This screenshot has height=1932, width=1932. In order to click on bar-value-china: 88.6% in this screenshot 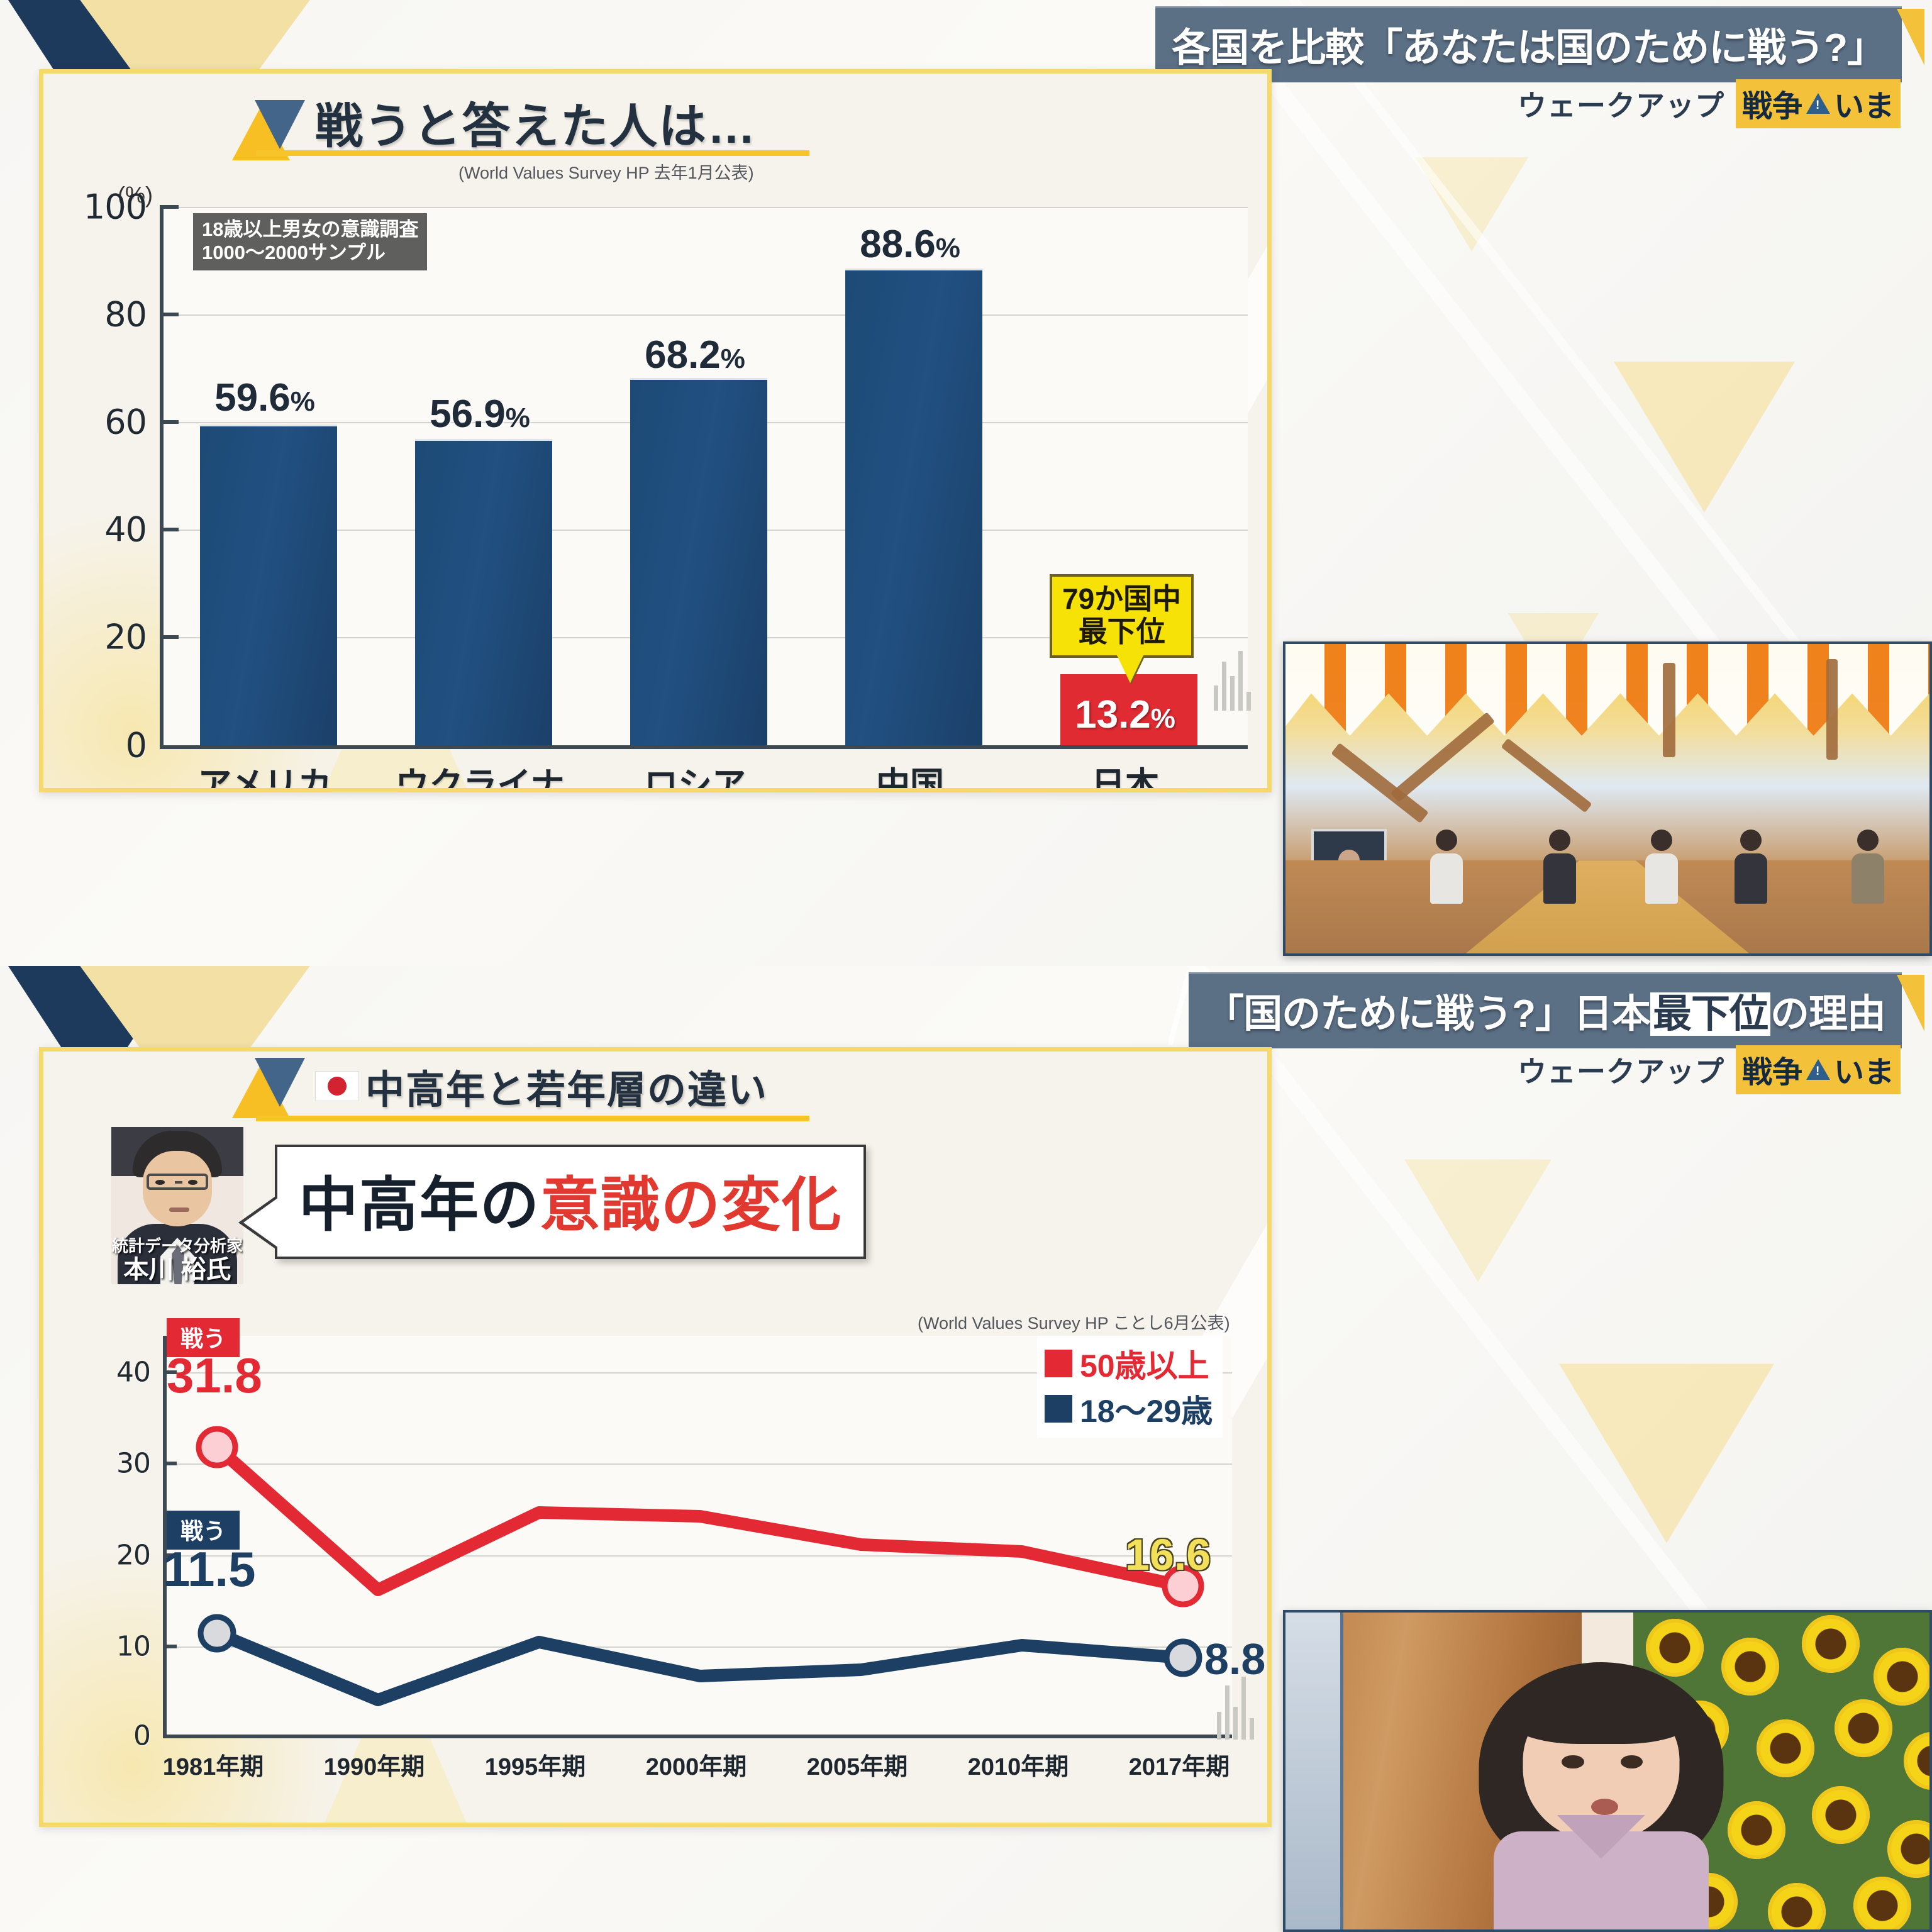, I will do `click(910, 244)`.